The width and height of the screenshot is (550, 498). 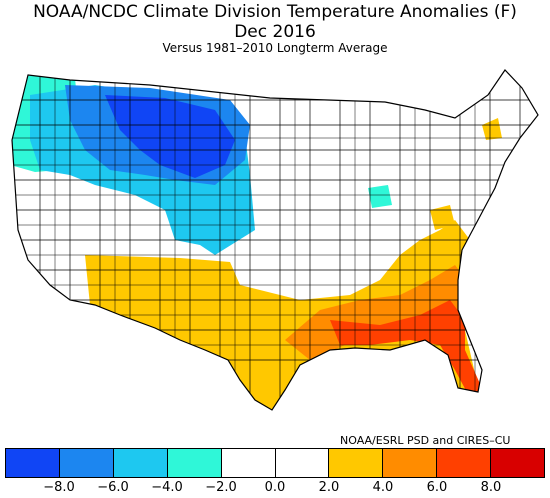 I want to click on legend-tick: 4.0, so click(x=383, y=487).